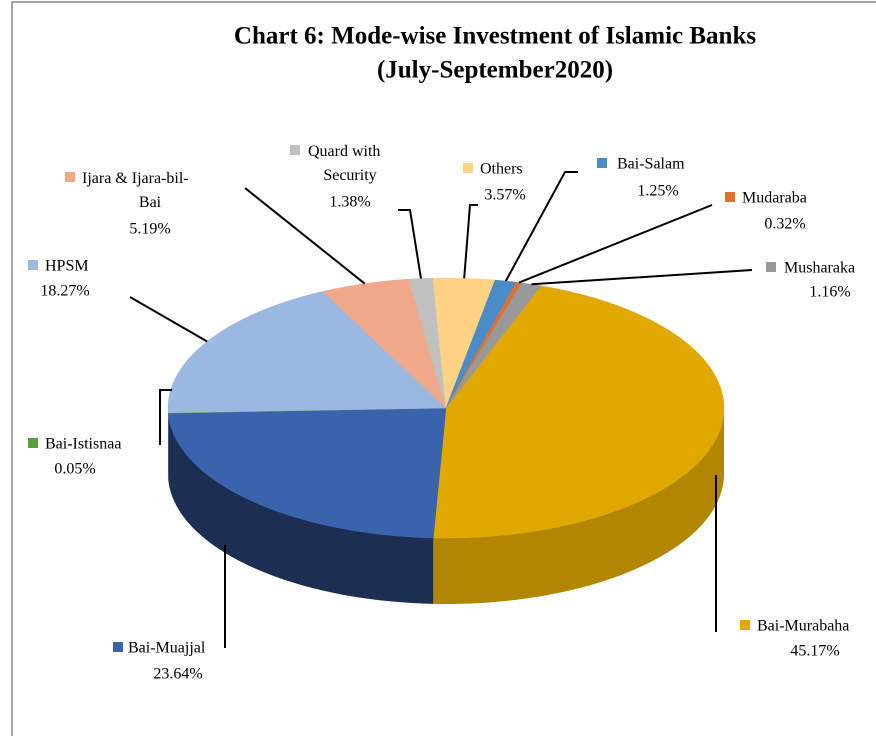 The width and height of the screenshot is (876, 736). I want to click on value-label: 18.27%, so click(64, 291).